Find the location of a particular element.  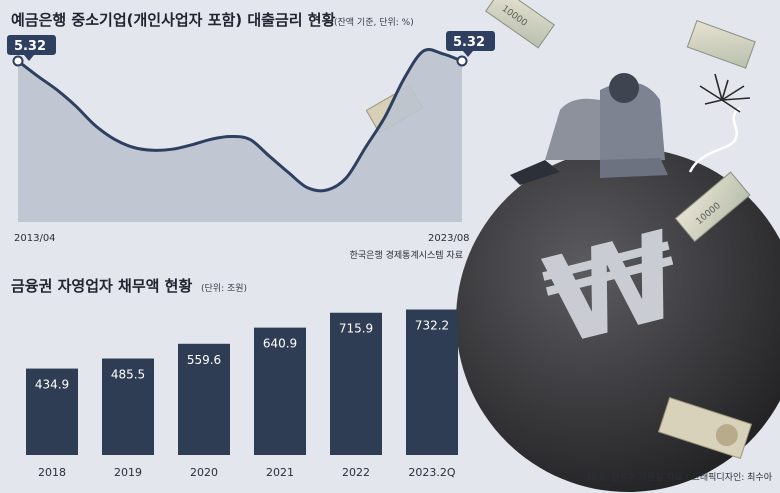

debt-bar-value: 434.9 is located at coordinates (52, 385).